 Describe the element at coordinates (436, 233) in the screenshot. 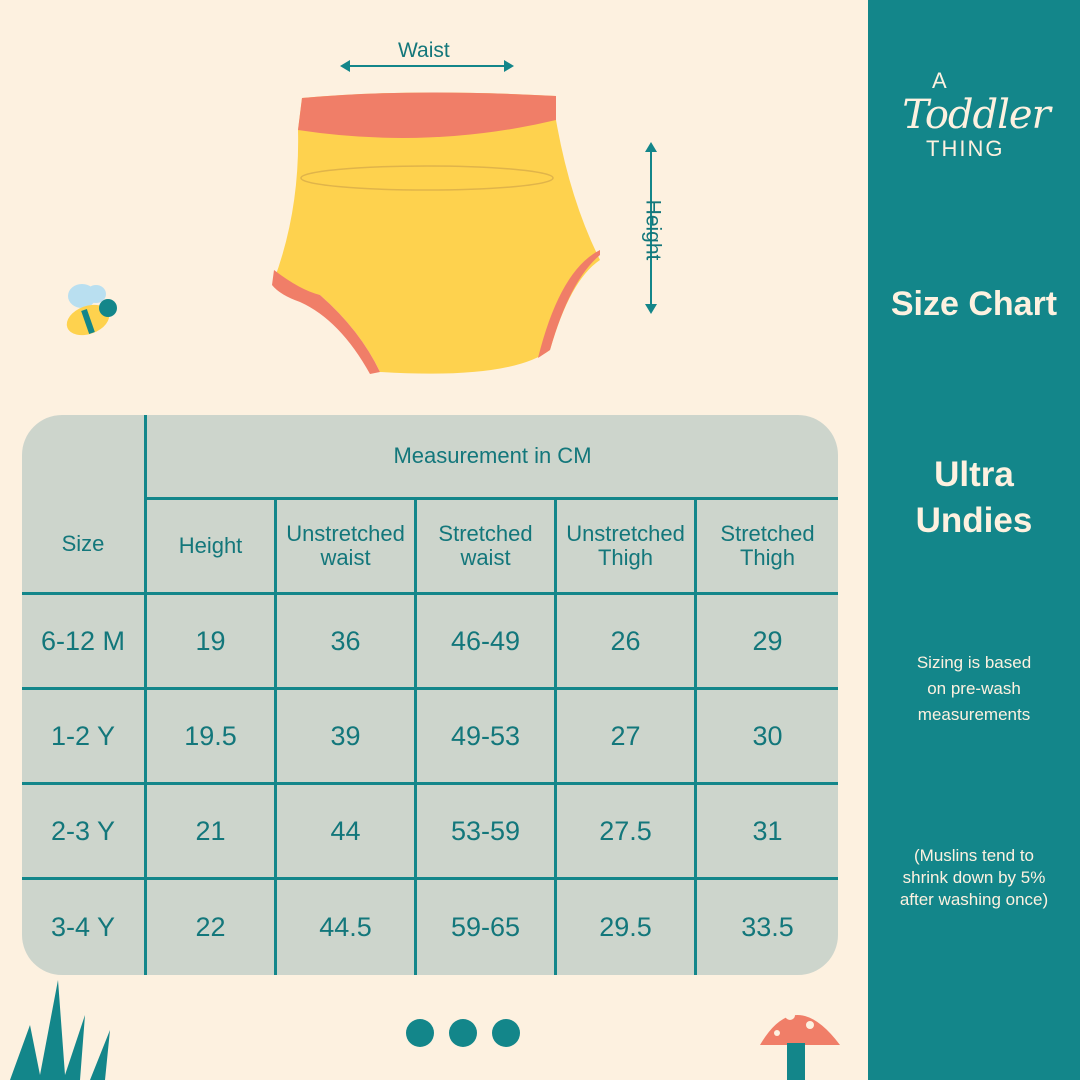

I see `undies-illustration` at that location.